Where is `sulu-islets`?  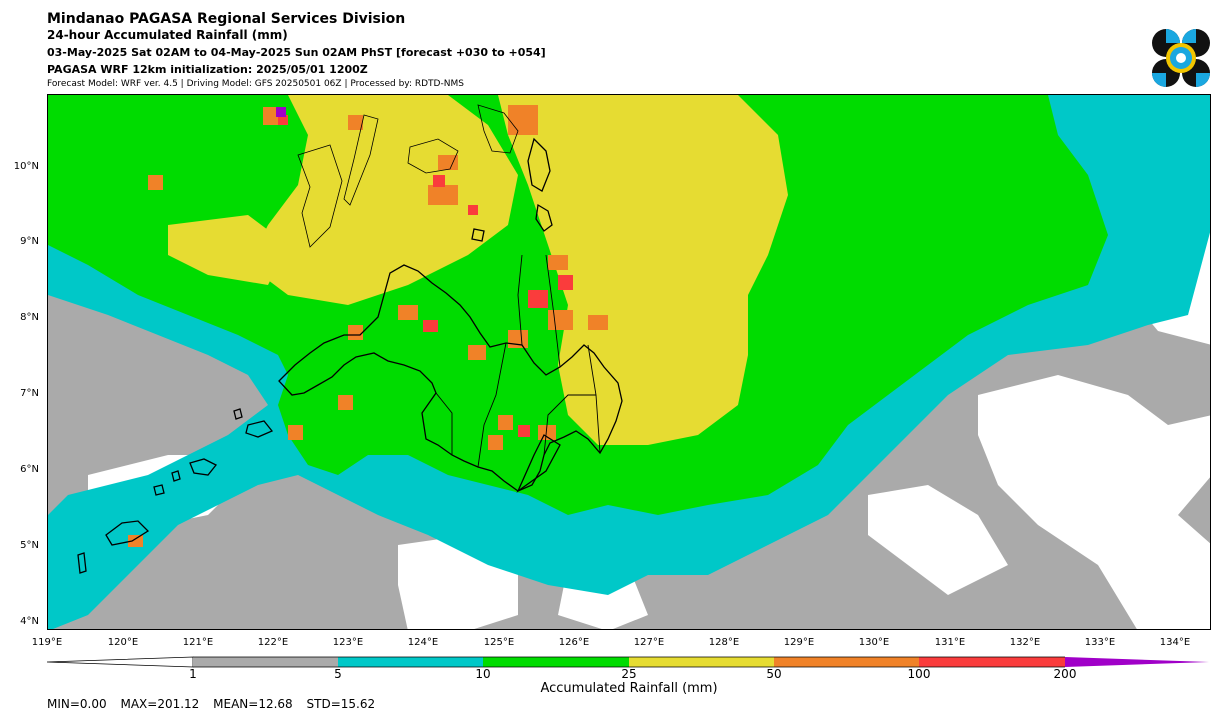 sulu-islets is located at coordinates (160, 491).